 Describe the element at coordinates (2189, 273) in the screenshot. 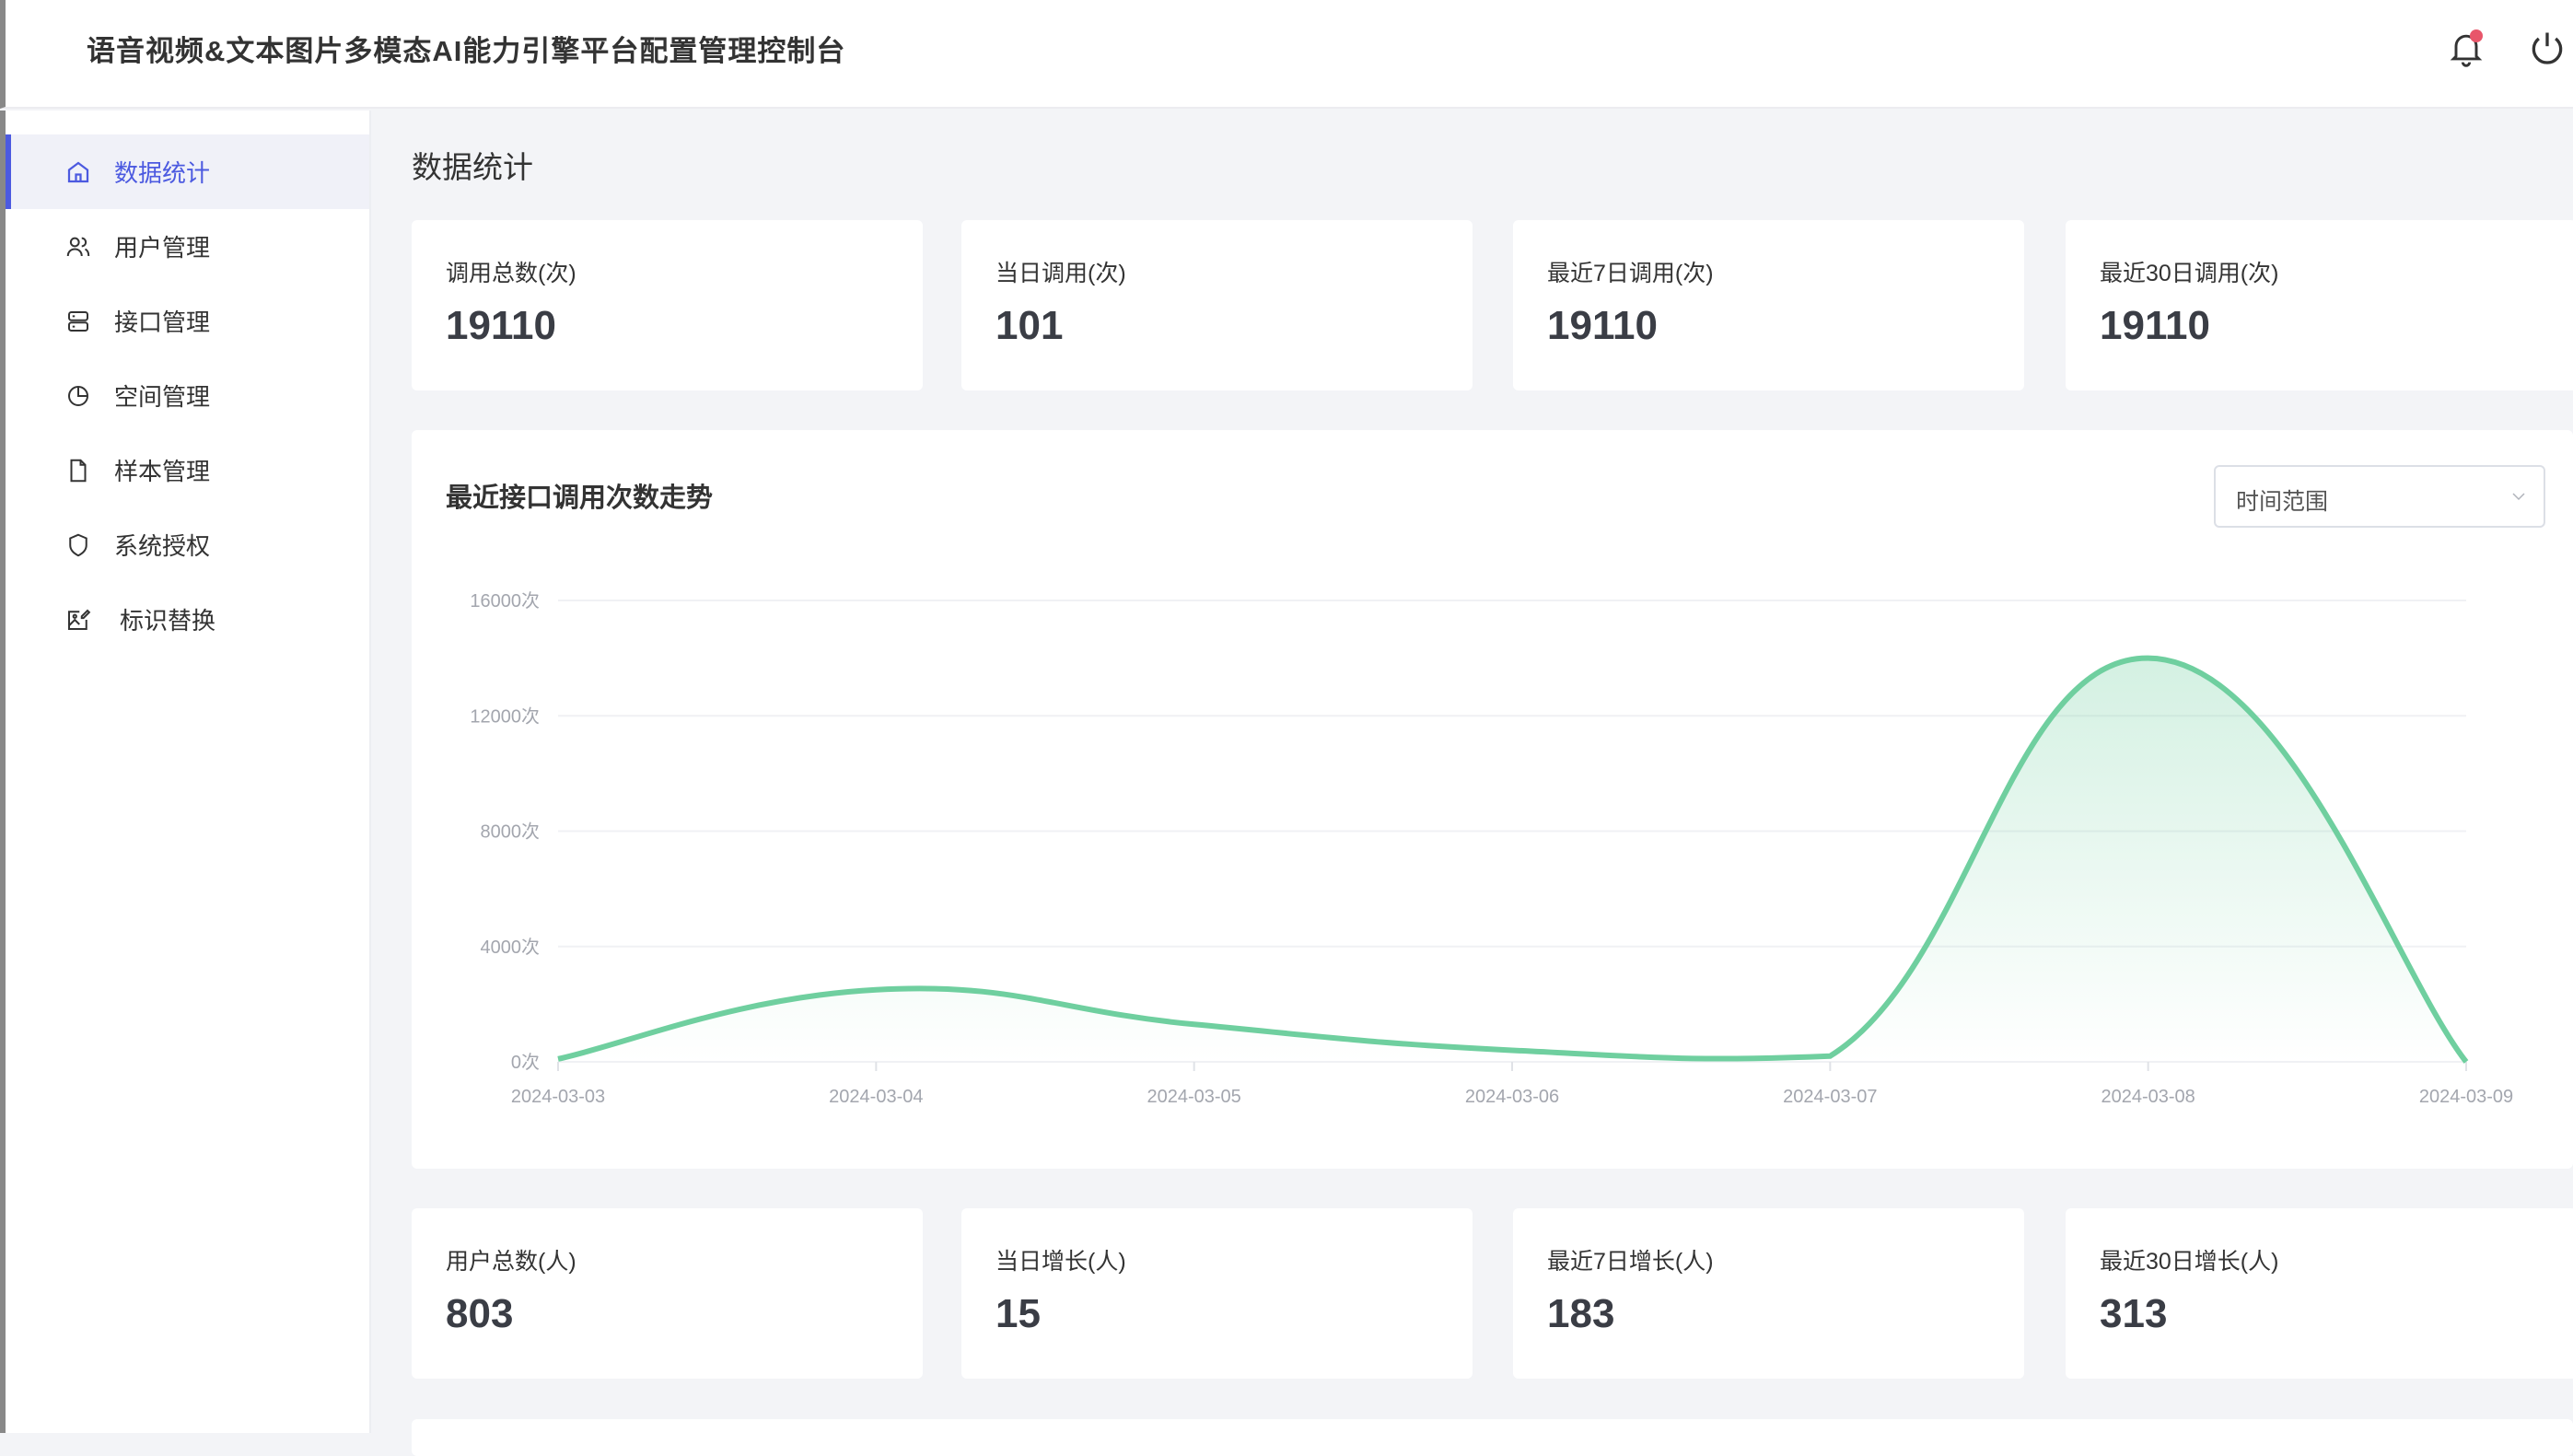

I see `stat-label: 最近30日调用(次)` at that location.